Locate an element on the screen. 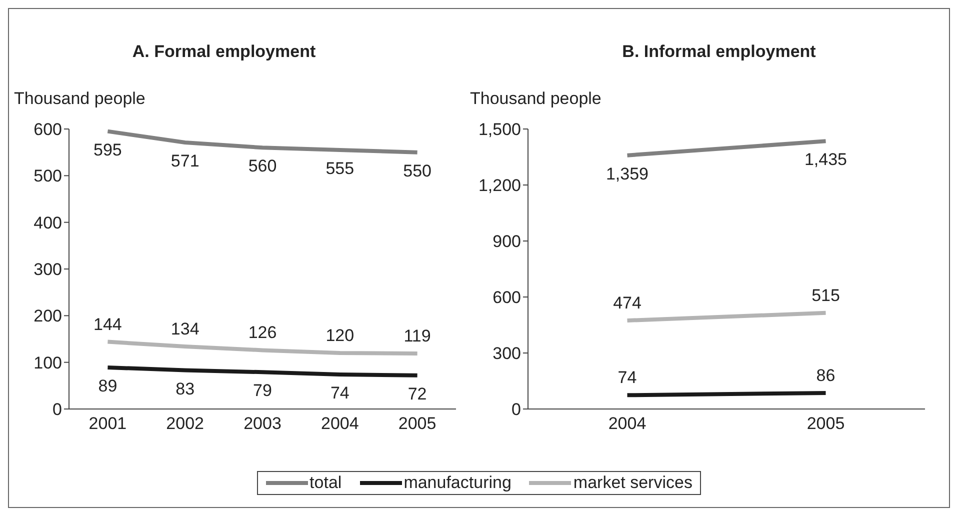 Image resolution: width=958 pixels, height=516 pixels. data-label: 126 is located at coordinates (262, 332).